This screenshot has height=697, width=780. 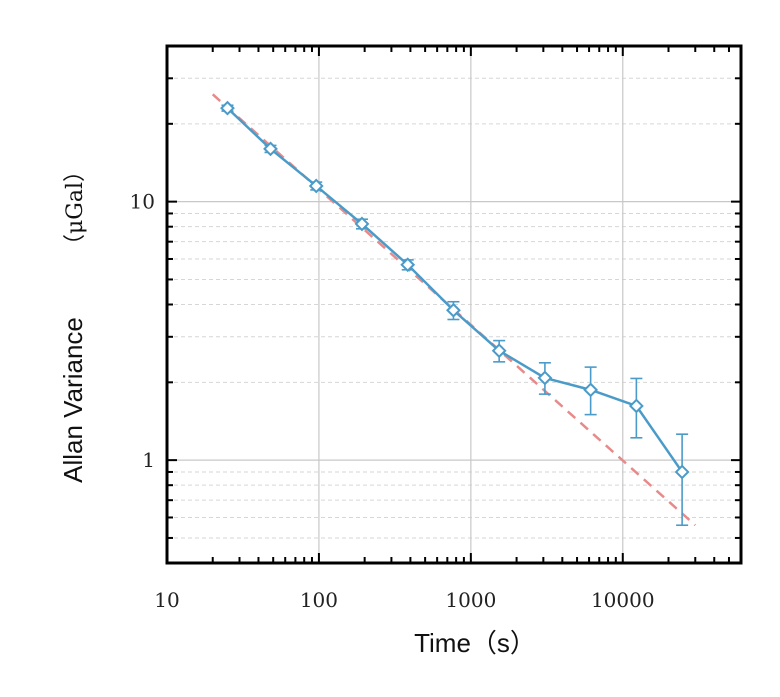 What do you see at coordinates (73, 400) in the screenshot?
I see `y-axis-label: Allan Variance` at bounding box center [73, 400].